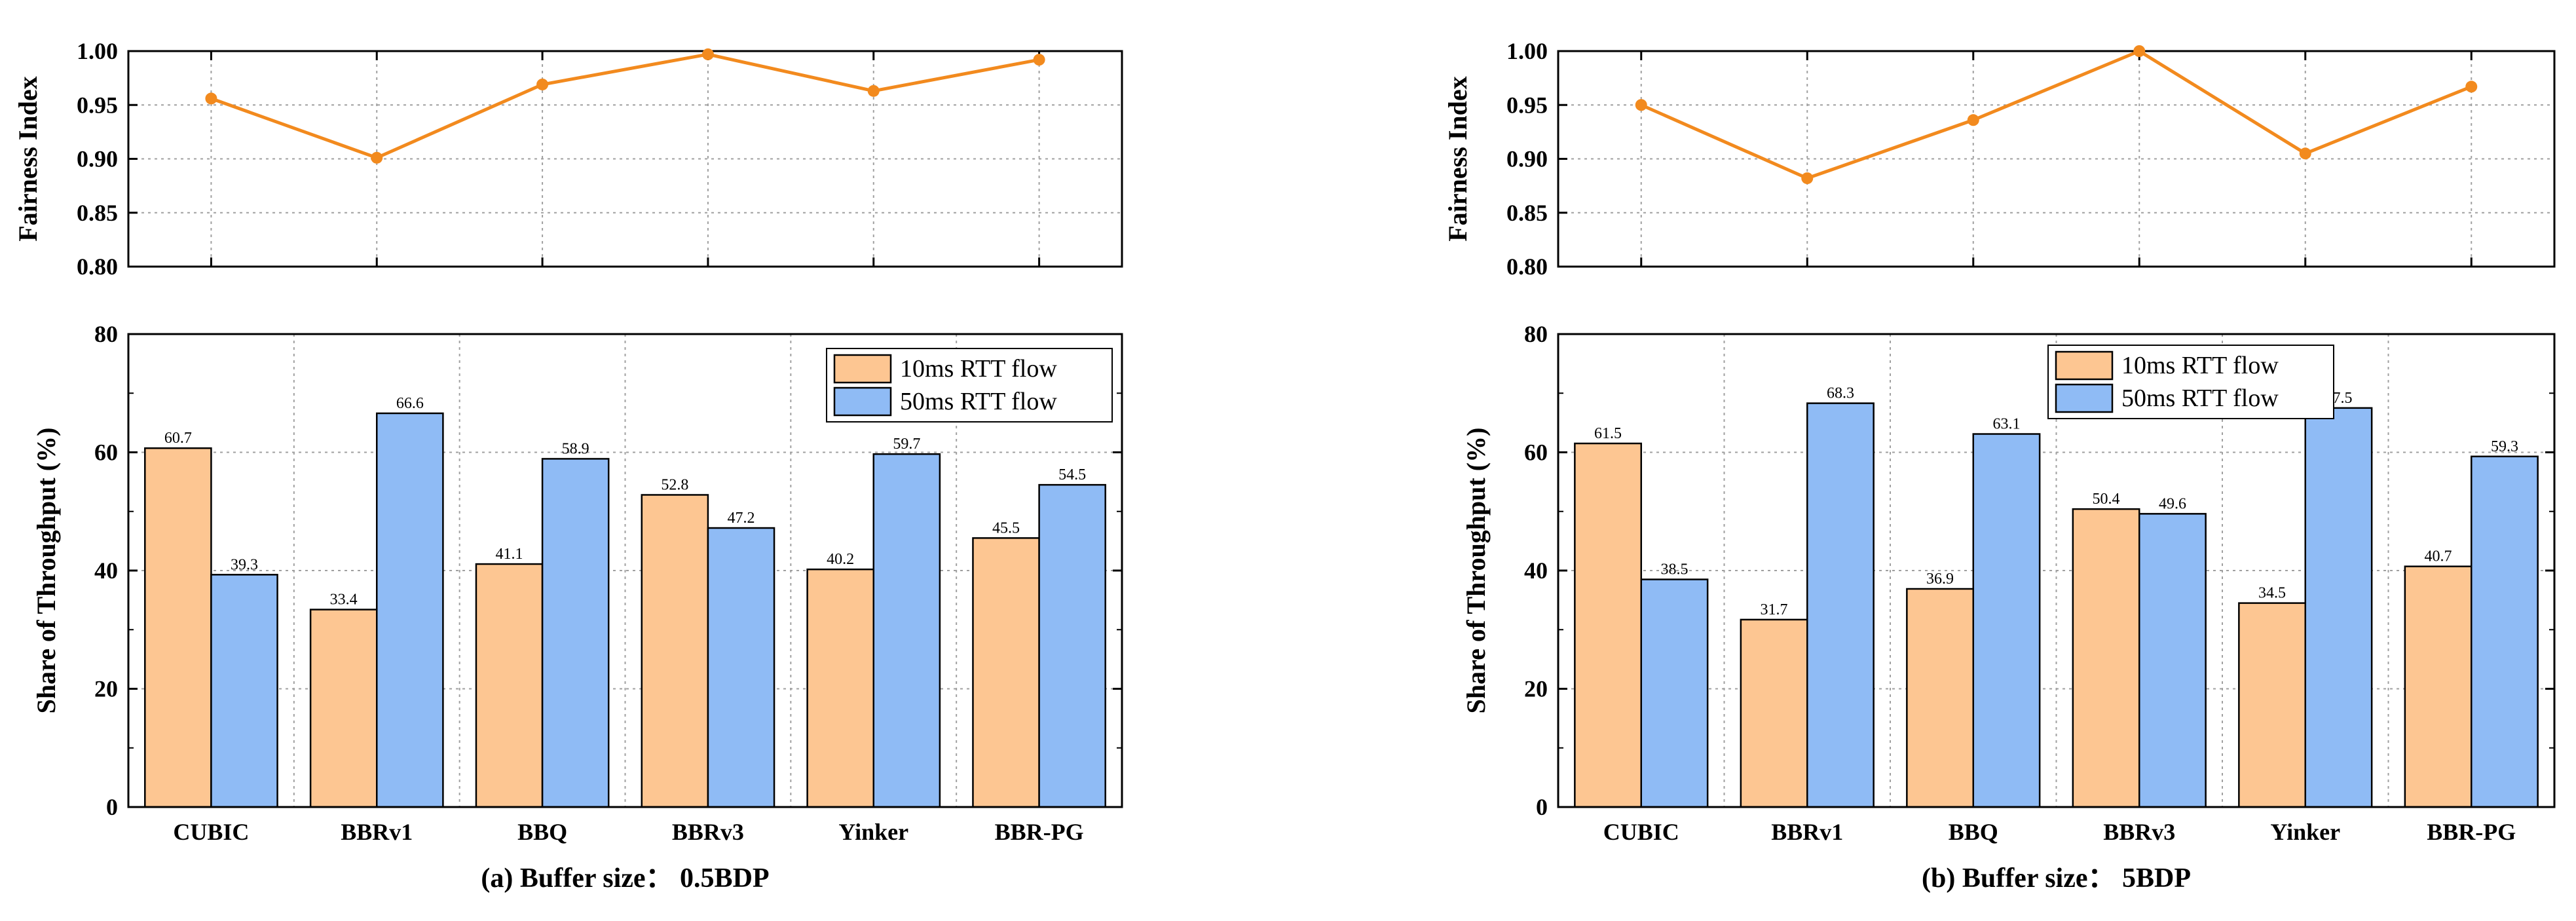 This screenshot has width=2576, height=921. I want to click on bar-value-label: 52.8, so click(674, 484).